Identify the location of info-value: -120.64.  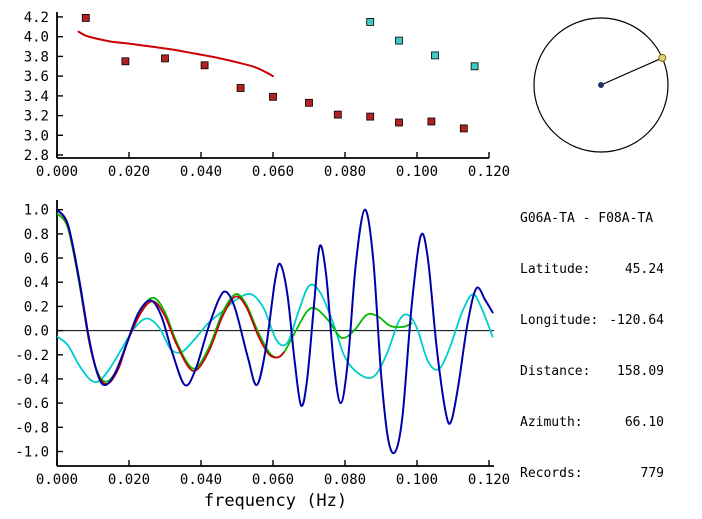
(636, 320).